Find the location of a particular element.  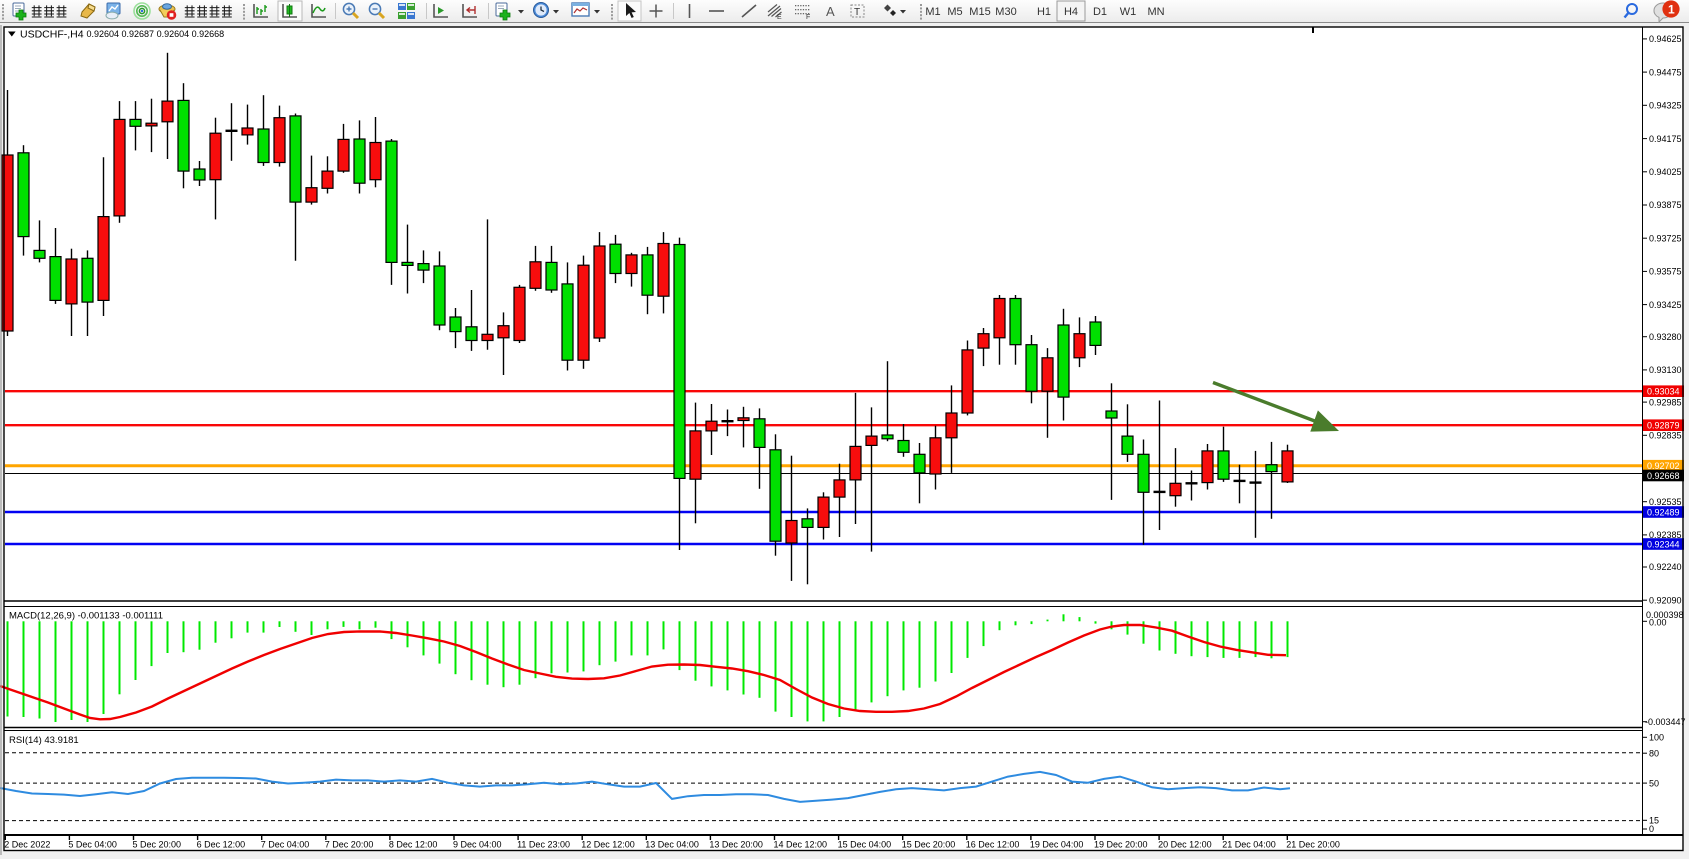

svg-text: 0.93425 is located at coordinates (1665, 305).